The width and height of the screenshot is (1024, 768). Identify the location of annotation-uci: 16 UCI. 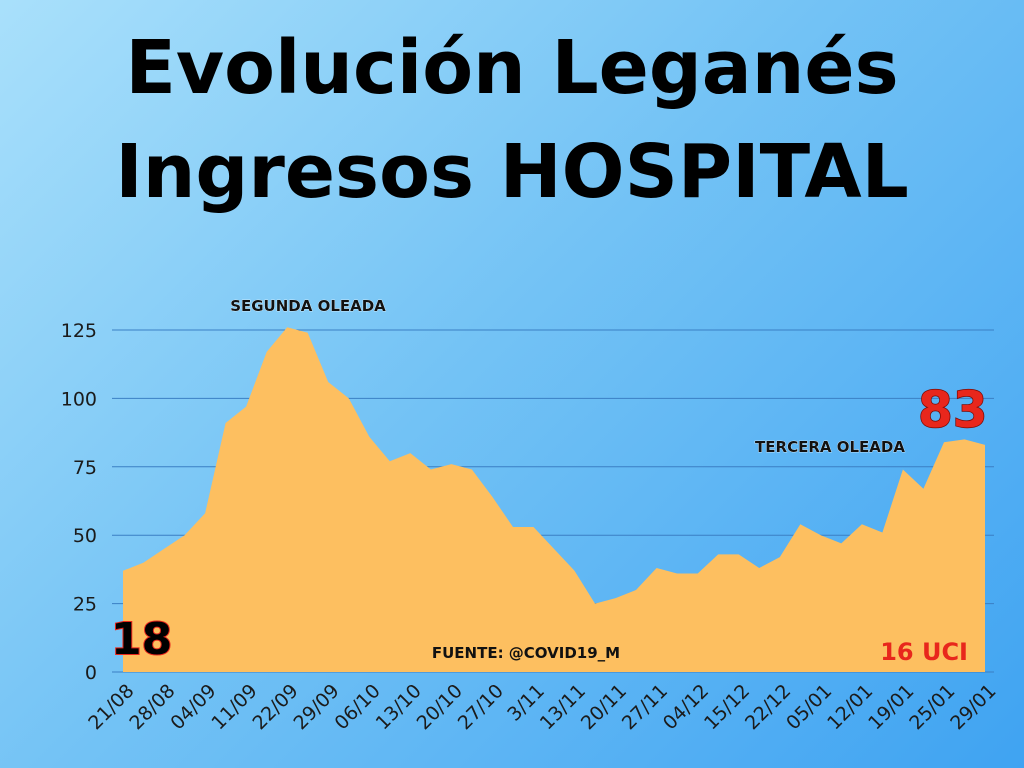
(924, 652).